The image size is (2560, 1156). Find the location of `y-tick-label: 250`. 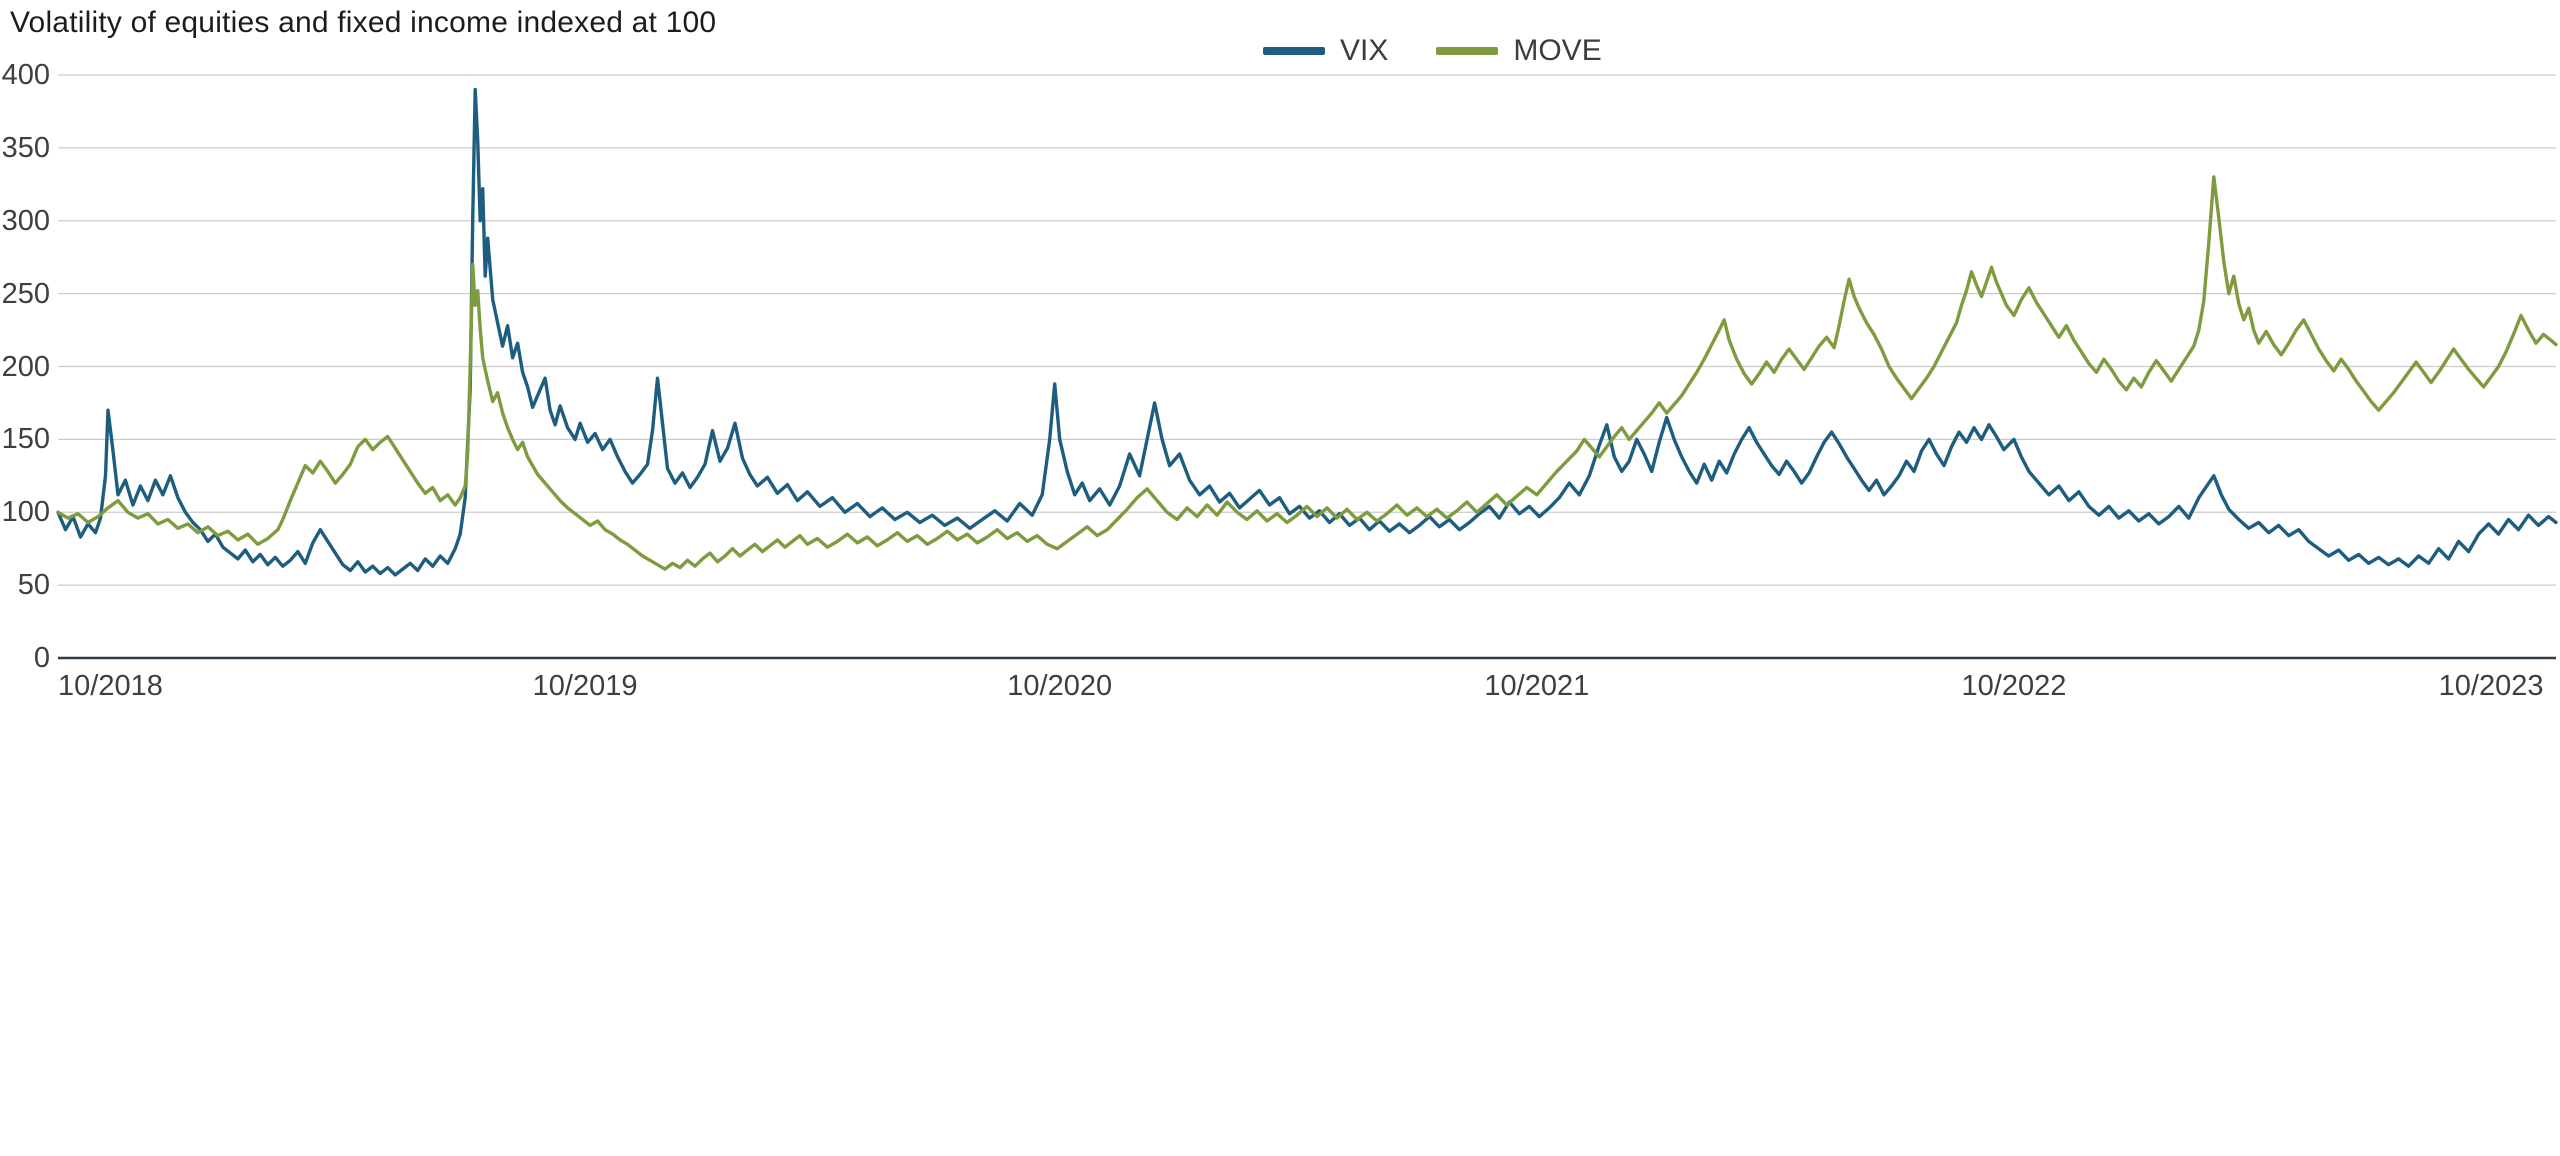

y-tick-label: 250 is located at coordinates (25, 293).